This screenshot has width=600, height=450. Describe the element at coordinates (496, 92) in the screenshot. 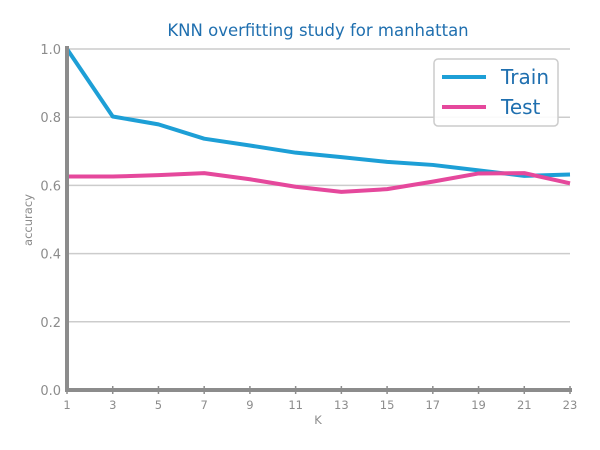

I see `legend: Train Test` at that location.